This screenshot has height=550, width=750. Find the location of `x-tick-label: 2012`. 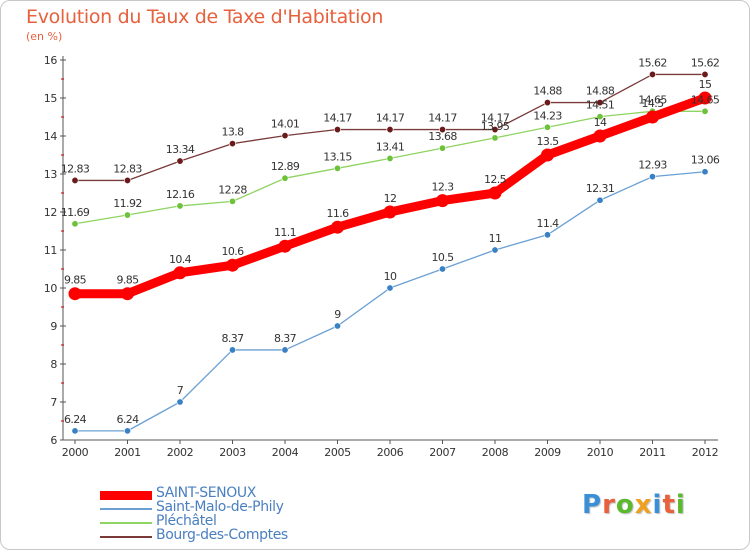

x-tick-label: 2012 is located at coordinates (705, 452).